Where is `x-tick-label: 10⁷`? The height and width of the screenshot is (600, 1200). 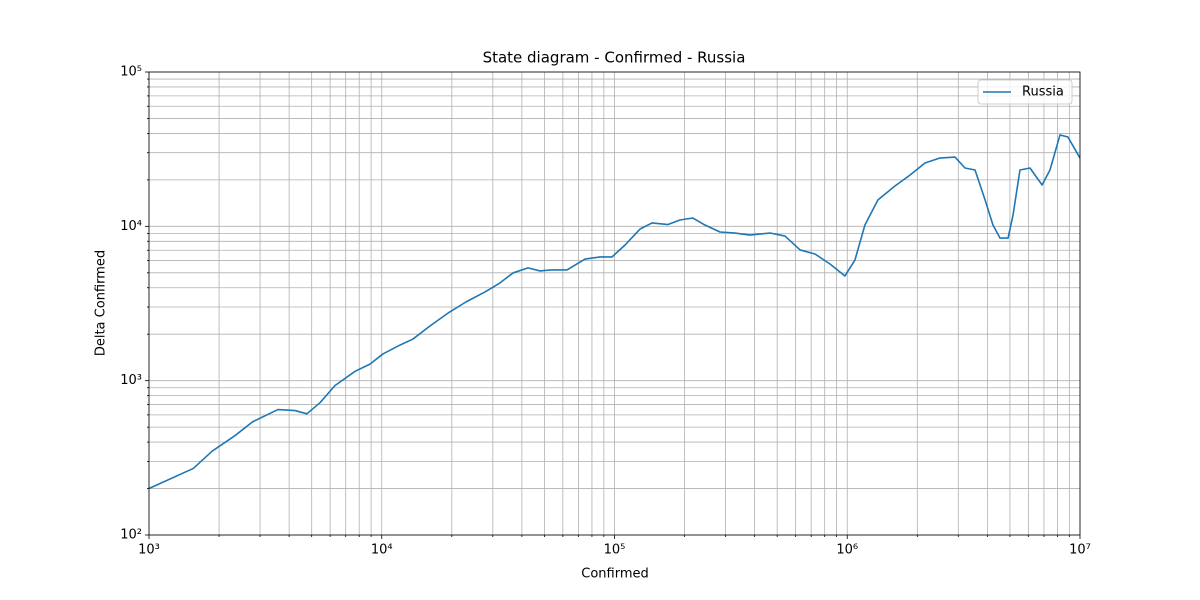
x-tick-label: 10⁷ is located at coordinates (1080, 550).